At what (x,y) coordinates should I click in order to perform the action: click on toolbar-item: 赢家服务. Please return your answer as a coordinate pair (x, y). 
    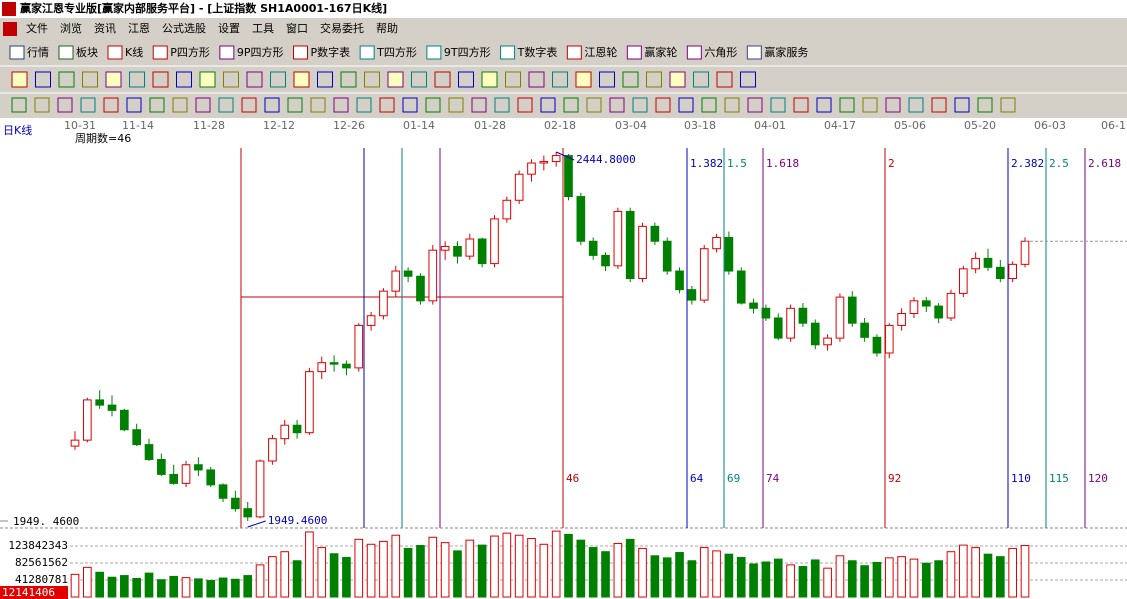
    Looking at the image, I should click on (786, 52).